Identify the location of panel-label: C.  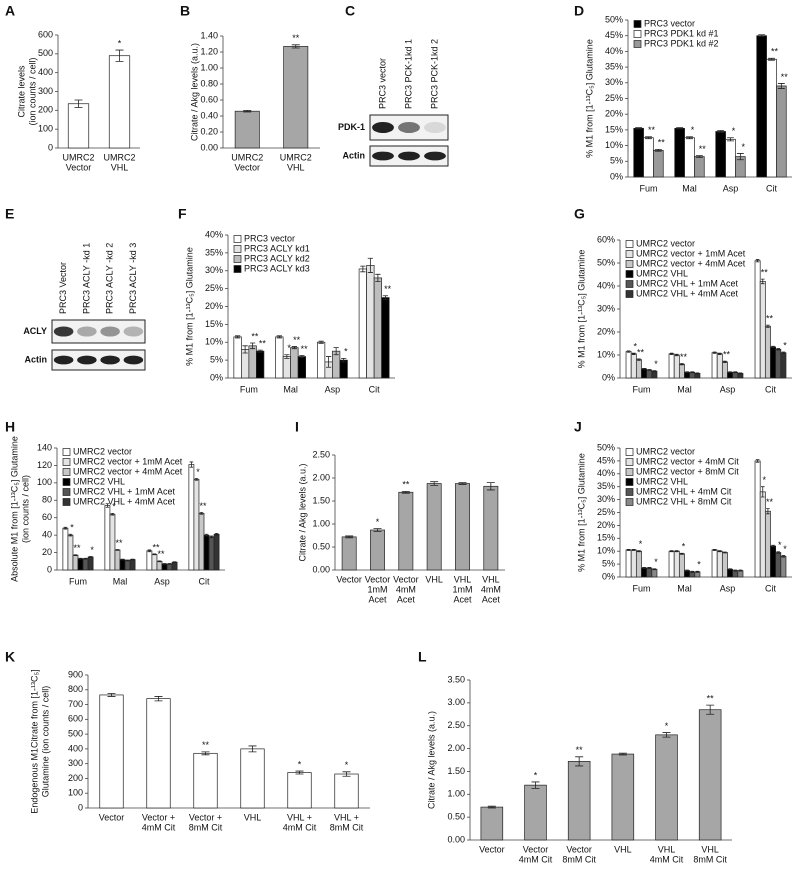
(350, 11).